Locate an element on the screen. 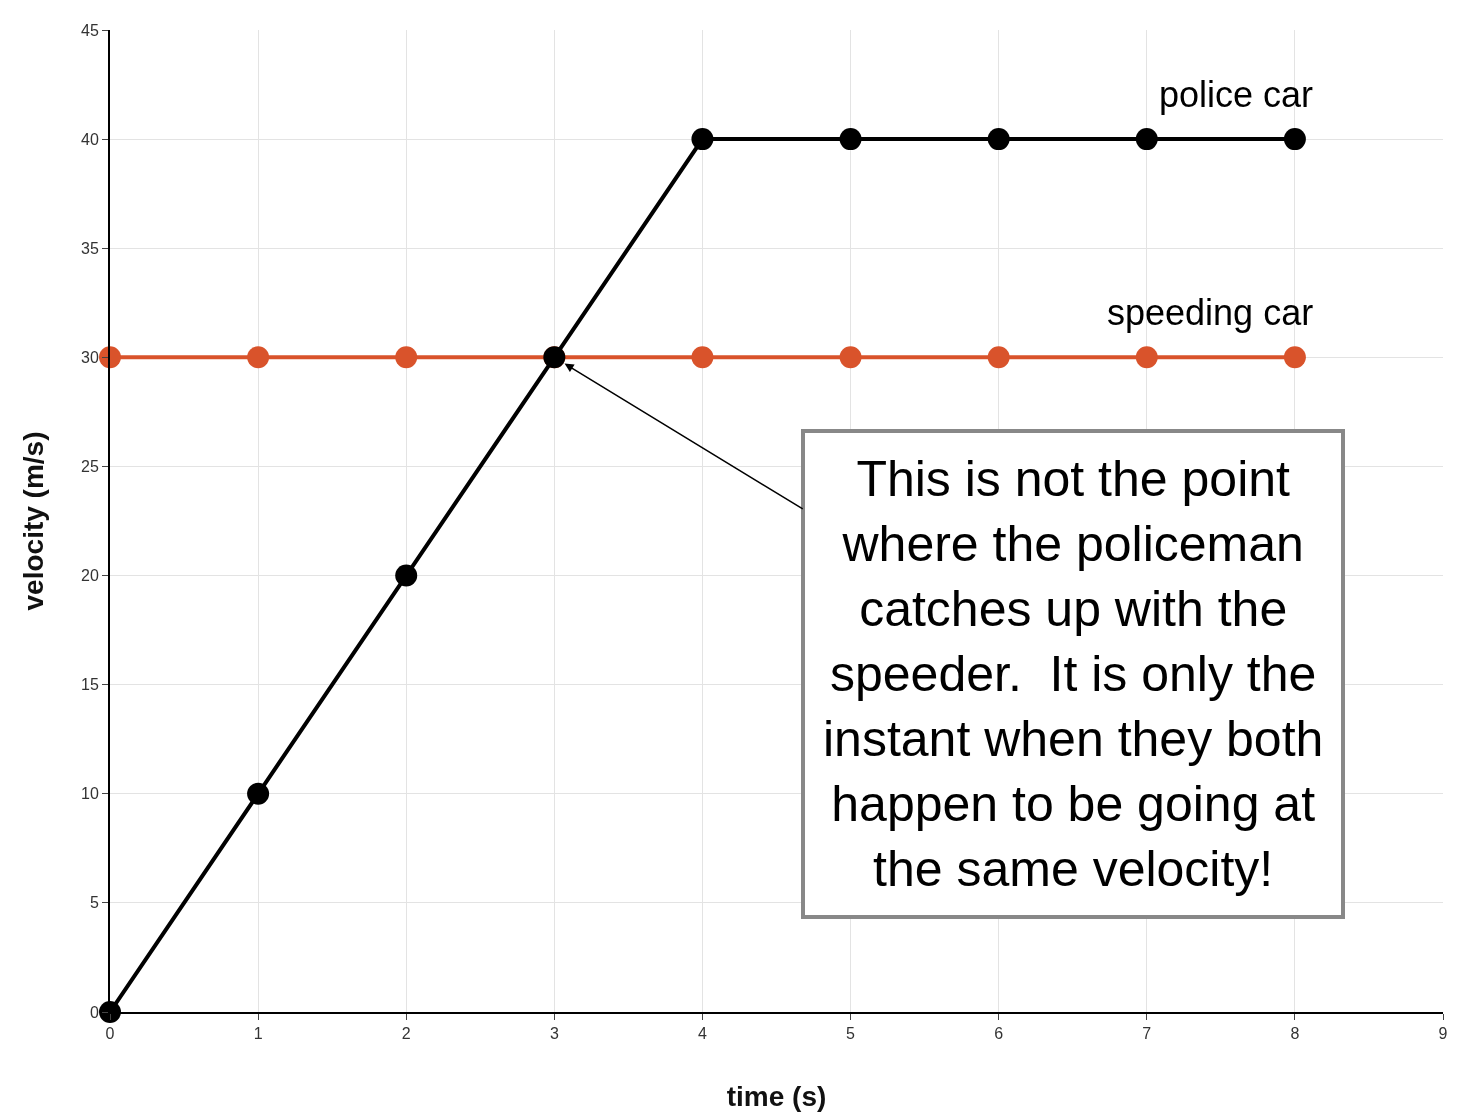 This screenshot has height=1112, width=1463. x-tick-label: 0 is located at coordinates (110, 1034).